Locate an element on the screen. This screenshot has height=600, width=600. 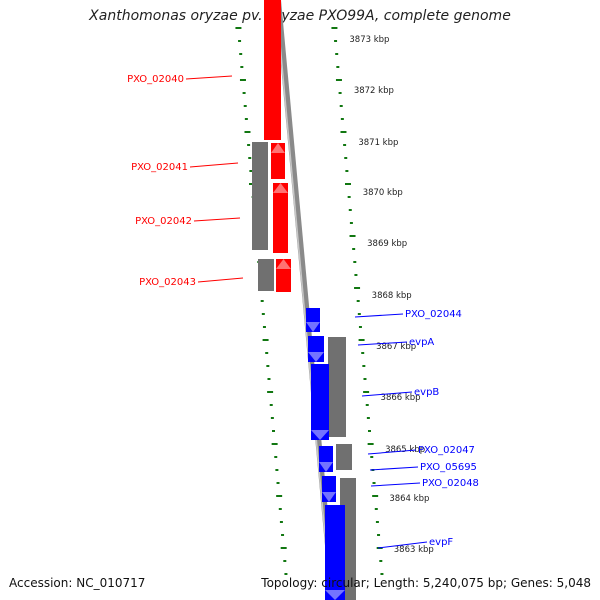
gene-pxo-02047-arrow is located at coordinates (326, 467).